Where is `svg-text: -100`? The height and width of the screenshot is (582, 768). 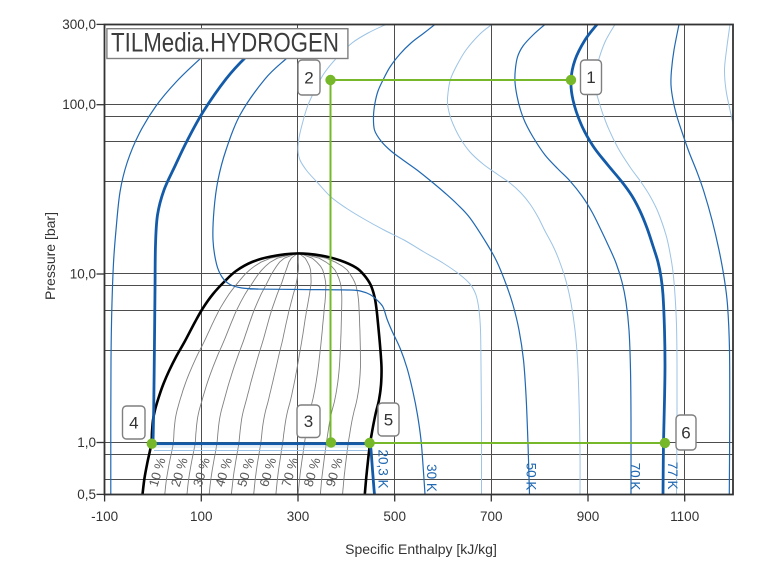
svg-text: -100 is located at coordinates (104, 516).